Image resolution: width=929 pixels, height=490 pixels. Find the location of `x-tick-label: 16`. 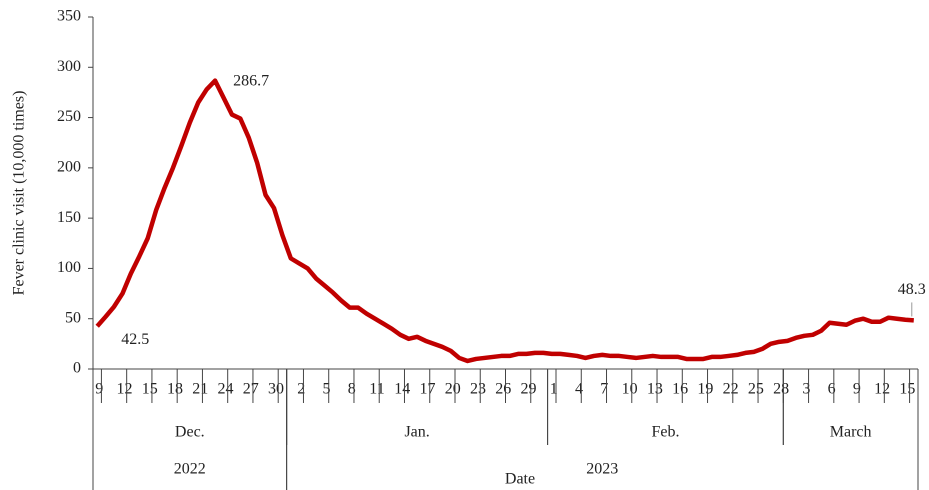

x-tick-label: 16 is located at coordinates (680, 389).